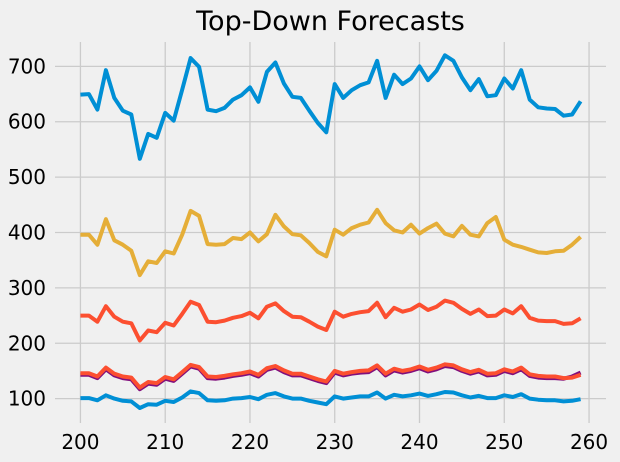 Image resolution: width=620 pixels, height=462 pixels. What do you see at coordinates (27, 399) in the screenshot?
I see `y-tick-label-100: 100` at bounding box center [27, 399].